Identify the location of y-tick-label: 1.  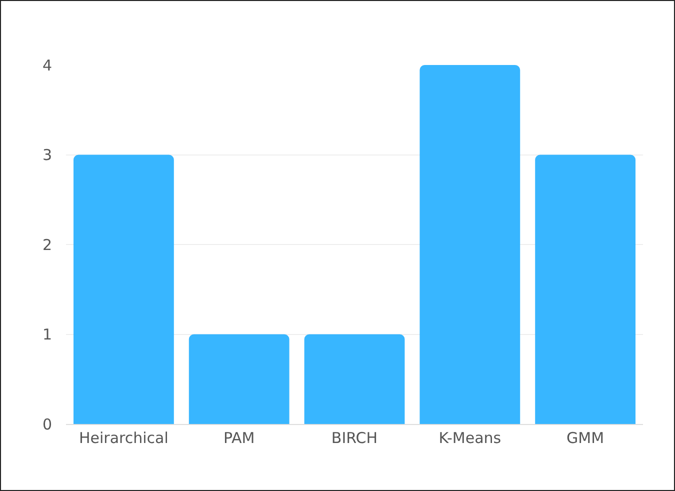
(47, 335).